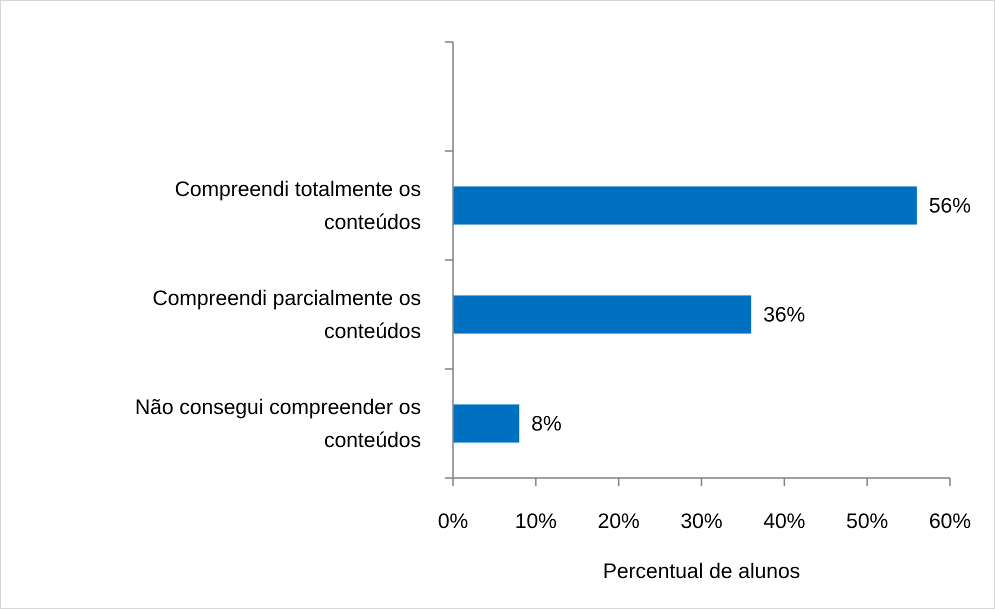 The height and width of the screenshot is (609, 995). What do you see at coordinates (277, 424) in the screenshot?
I see `y-tick-label: Não consegui compreender os conteúdos` at bounding box center [277, 424].